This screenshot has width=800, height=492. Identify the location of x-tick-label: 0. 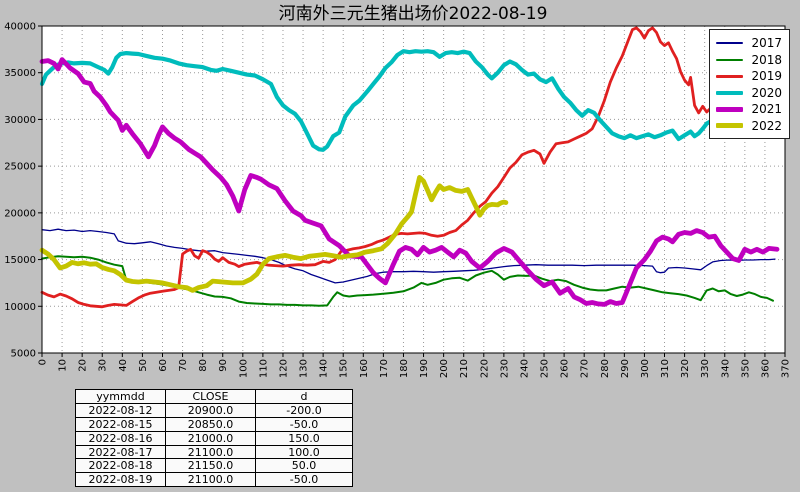
(43, 362).